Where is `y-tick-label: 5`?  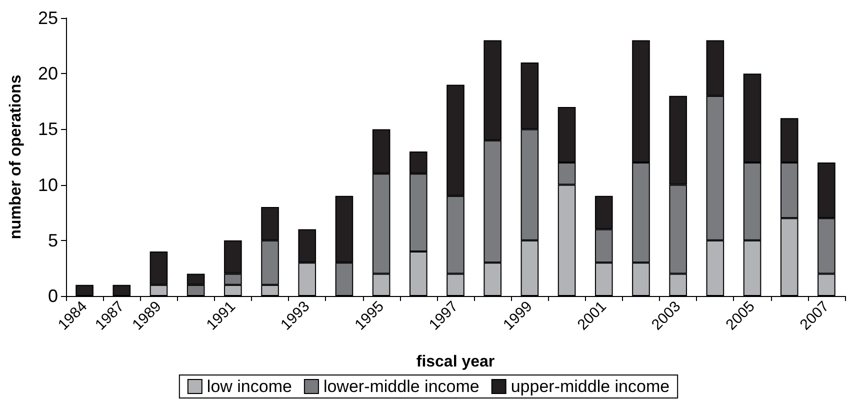 y-tick-label: 5 is located at coordinates (53, 240).